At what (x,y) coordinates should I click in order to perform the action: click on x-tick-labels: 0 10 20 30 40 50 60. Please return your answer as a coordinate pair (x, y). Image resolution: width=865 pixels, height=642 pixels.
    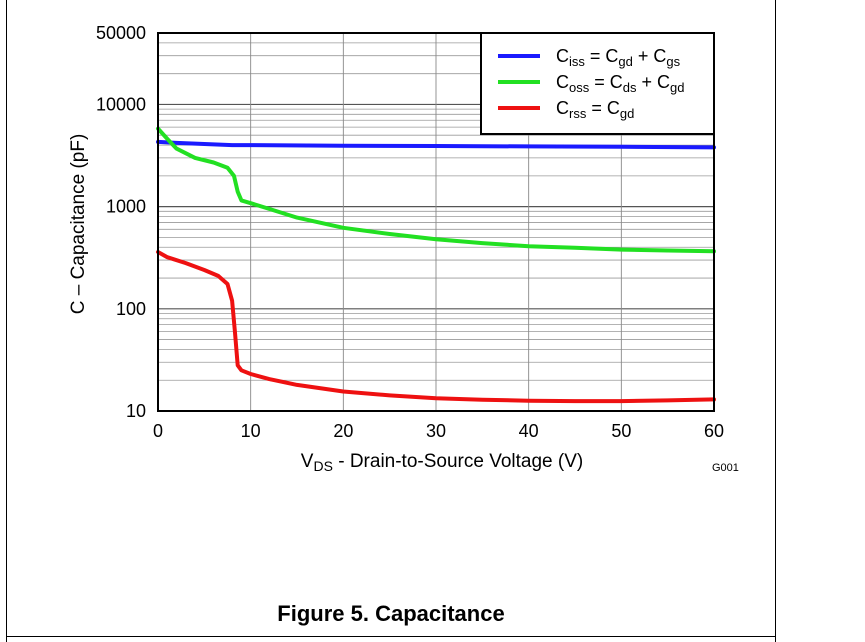
    Looking at the image, I should click on (438, 431).